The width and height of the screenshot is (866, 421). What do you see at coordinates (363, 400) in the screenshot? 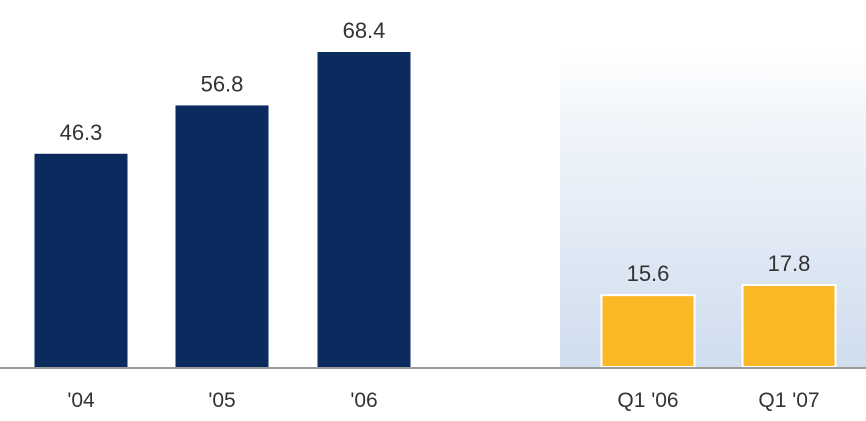
I see `x-tick-label: '06` at bounding box center [363, 400].